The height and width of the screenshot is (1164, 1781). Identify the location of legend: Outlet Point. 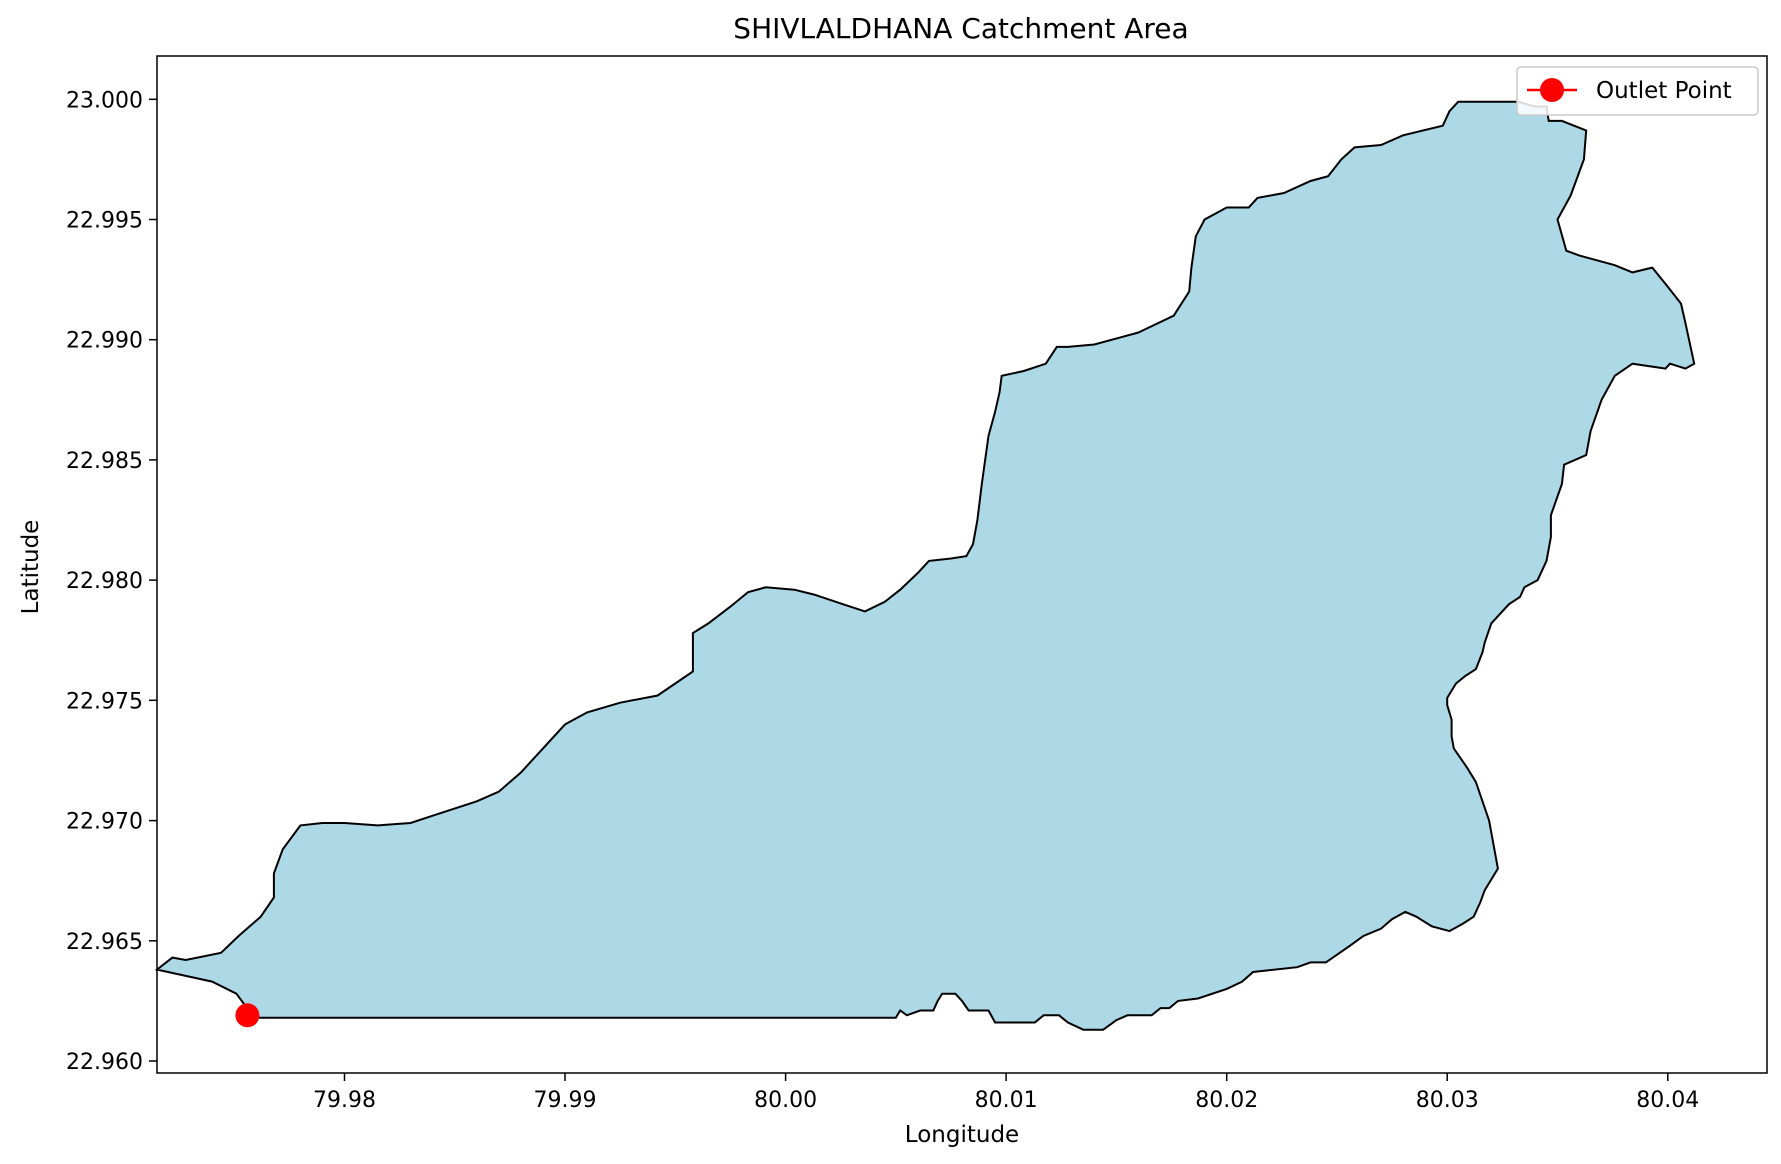
(1637, 91).